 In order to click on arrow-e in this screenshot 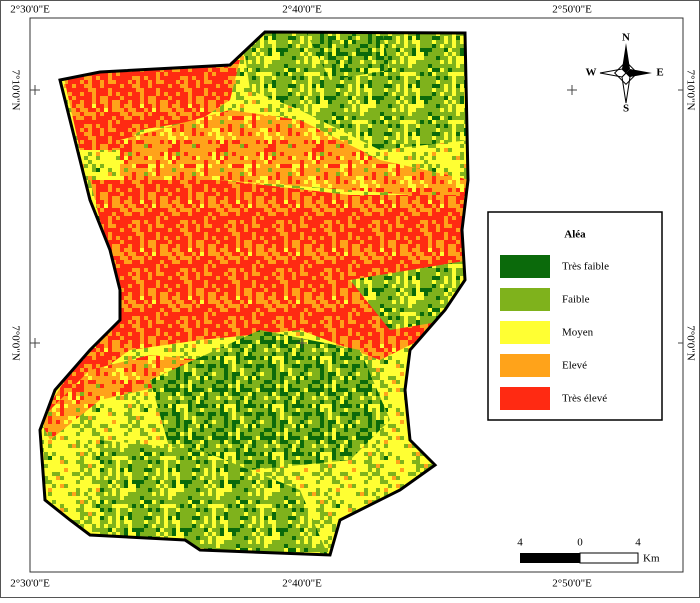, I will do `click(639, 73)`.